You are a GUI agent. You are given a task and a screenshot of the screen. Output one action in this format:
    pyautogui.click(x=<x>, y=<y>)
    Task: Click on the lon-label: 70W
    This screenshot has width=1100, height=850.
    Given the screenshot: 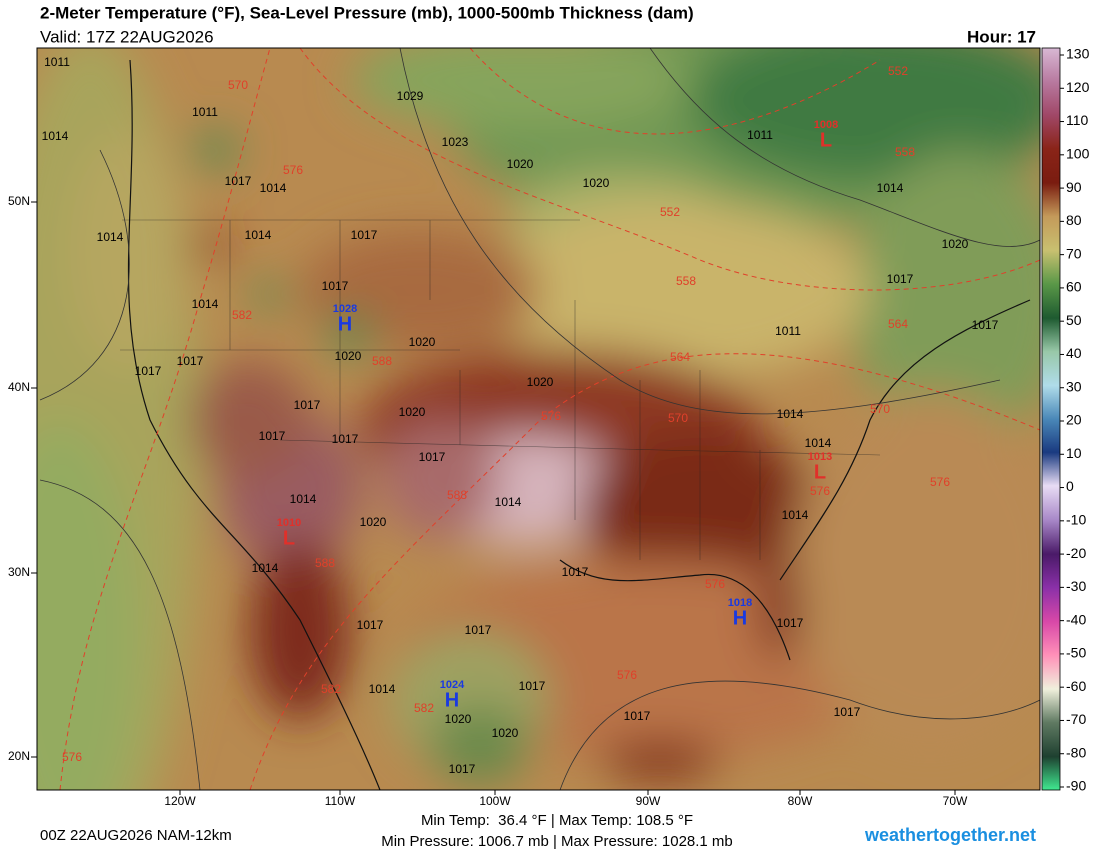 What is the action you would take?
    pyautogui.click(x=955, y=801)
    